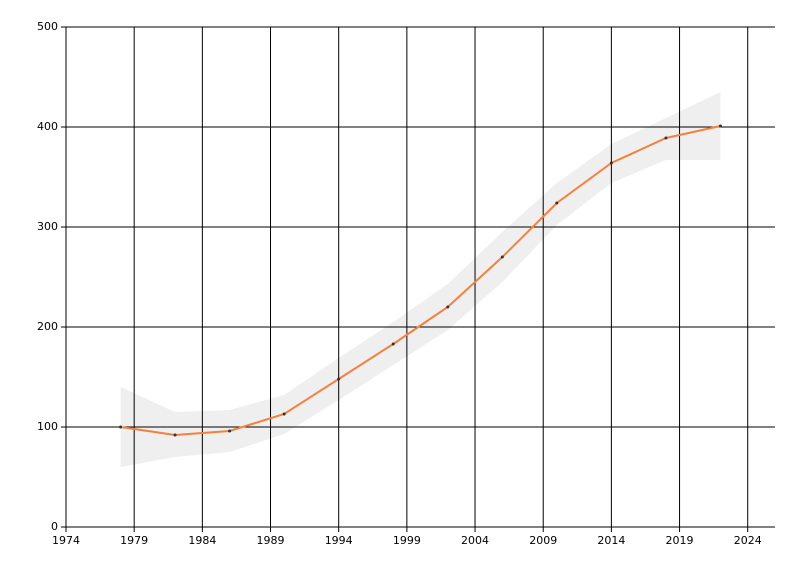  I want to click on y-tick-label: 200, so click(47, 326).